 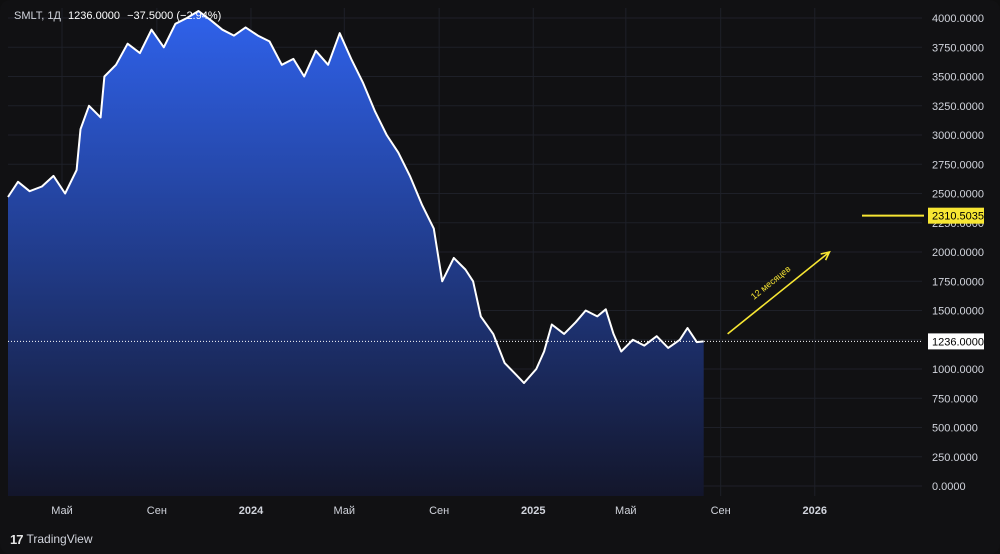 I want to click on y-tick-label: 3500.0000, so click(x=958, y=78).